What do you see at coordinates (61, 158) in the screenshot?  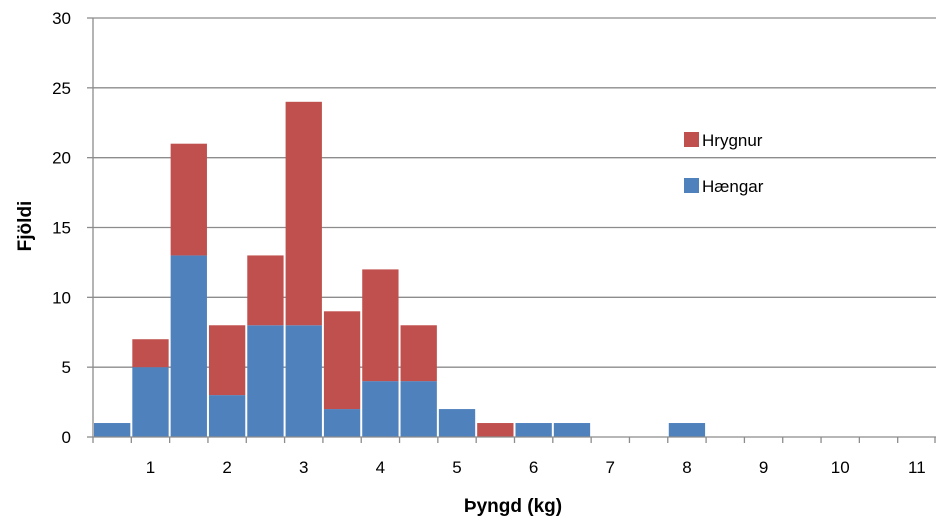 I see `y-tick-label: 20` at bounding box center [61, 158].